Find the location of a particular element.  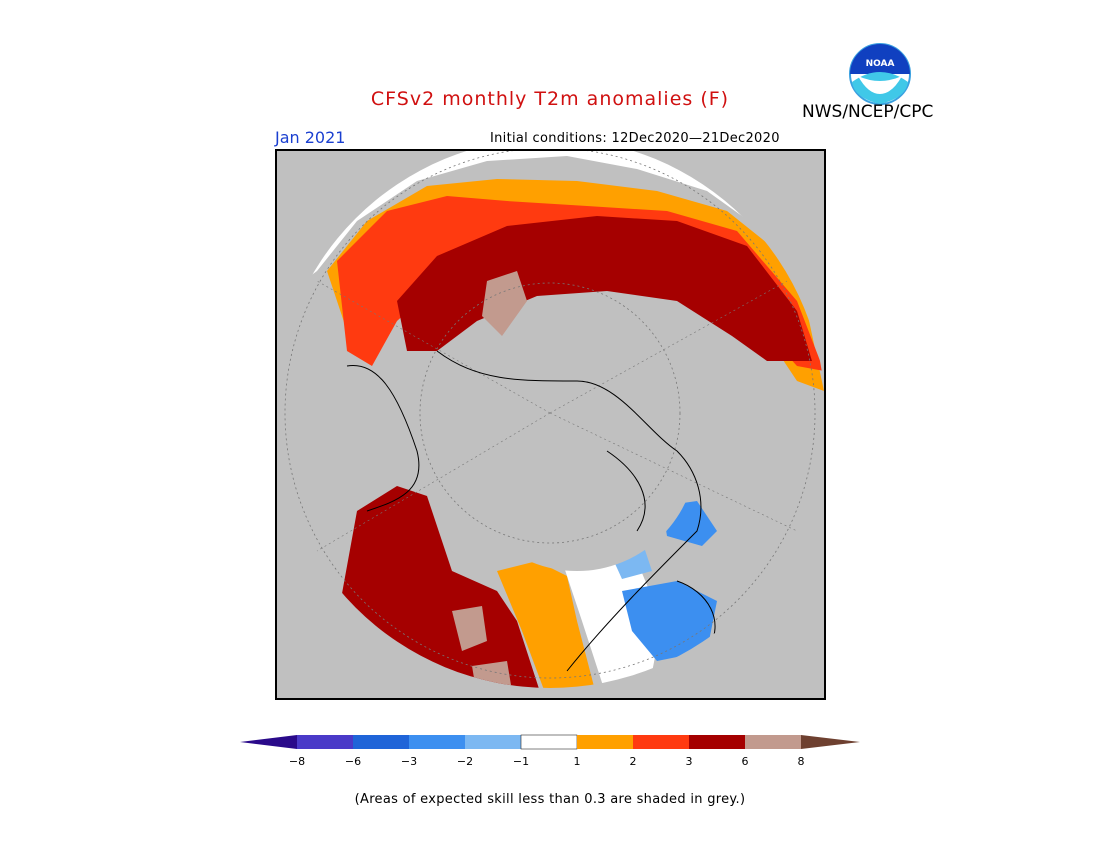

svg-text: NOAA is located at coordinates (880, 64).